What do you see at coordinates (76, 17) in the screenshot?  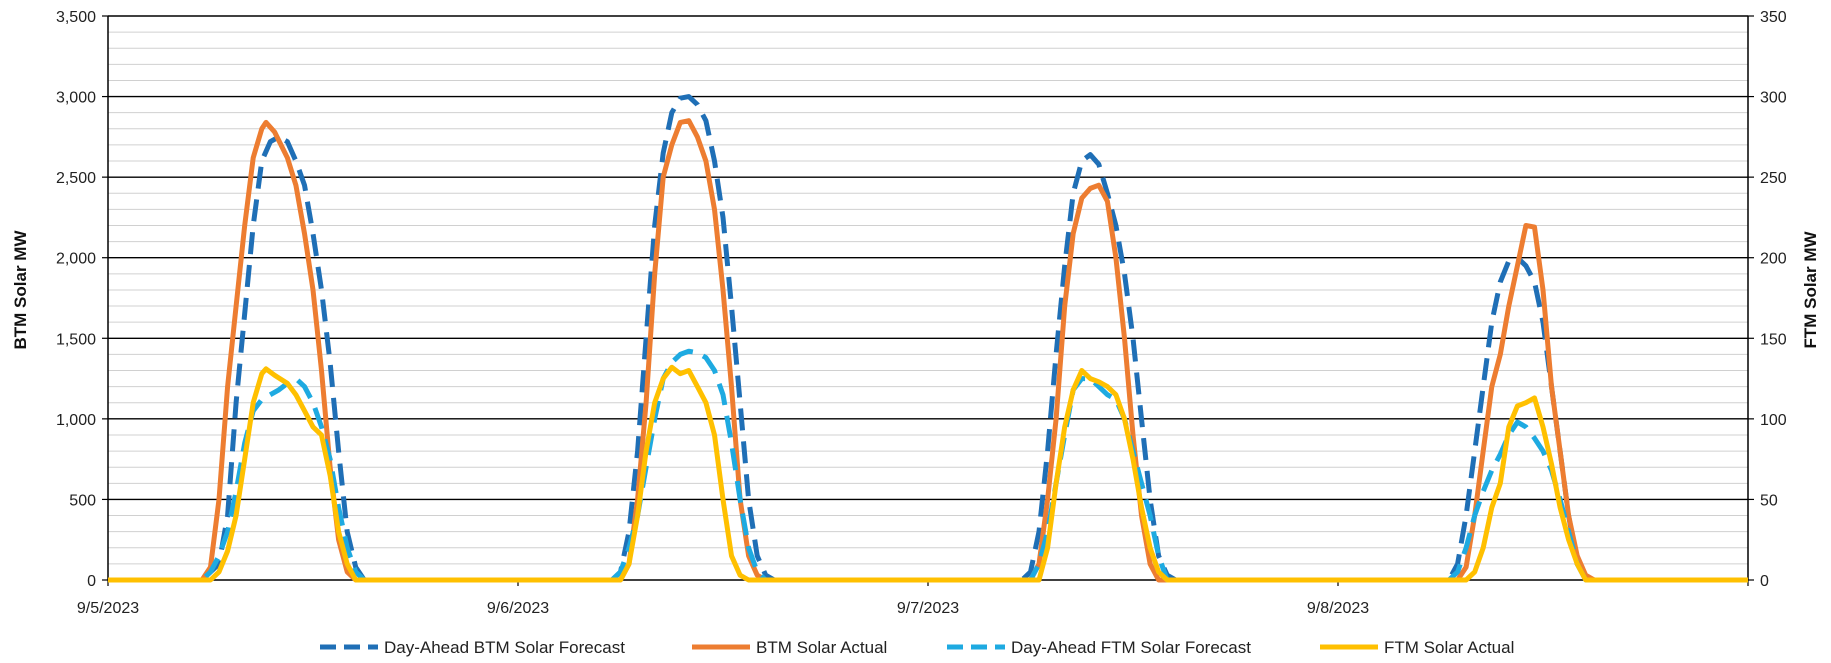 I see `left-tick-label: 3,500` at bounding box center [76, 17].